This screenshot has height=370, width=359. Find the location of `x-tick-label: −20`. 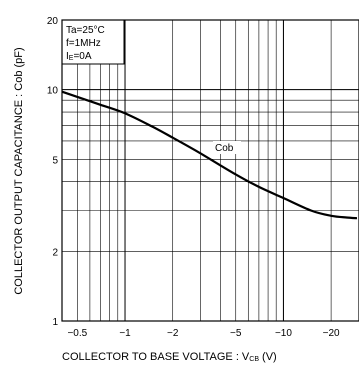

x-tick-label: −20 is located at coordinates (331, 333).